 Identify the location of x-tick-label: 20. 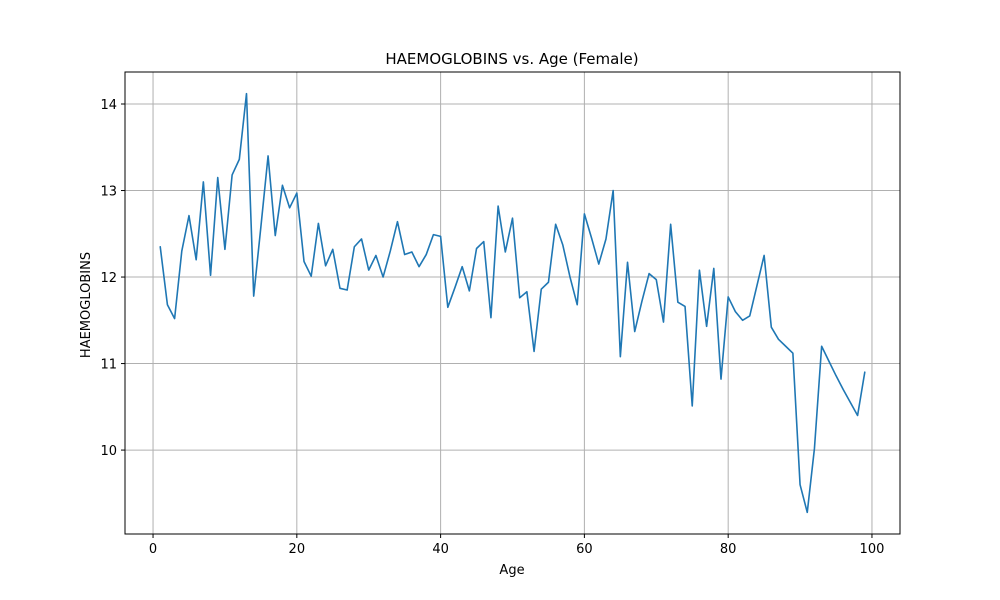
(297, 549).